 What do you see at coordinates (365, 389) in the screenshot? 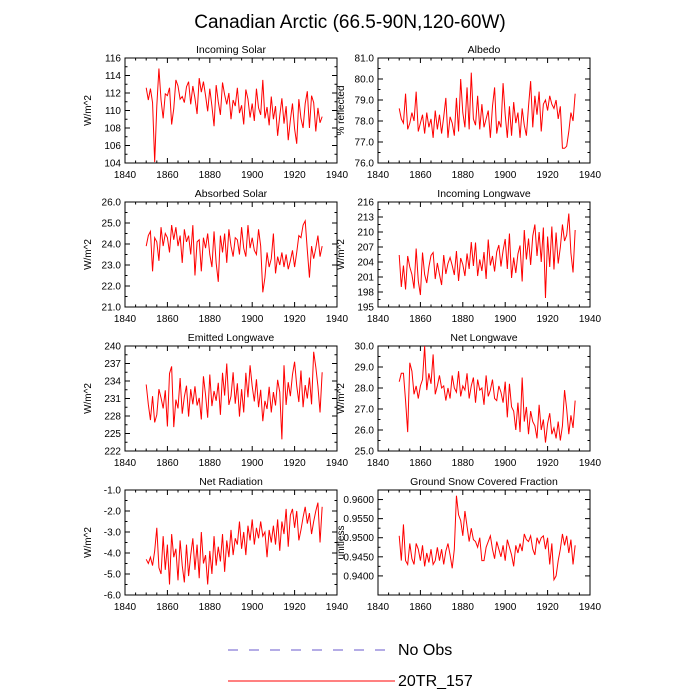
I see `panel-net-longwave-ytick-label: 28.0` at bounding box center [365, 389].